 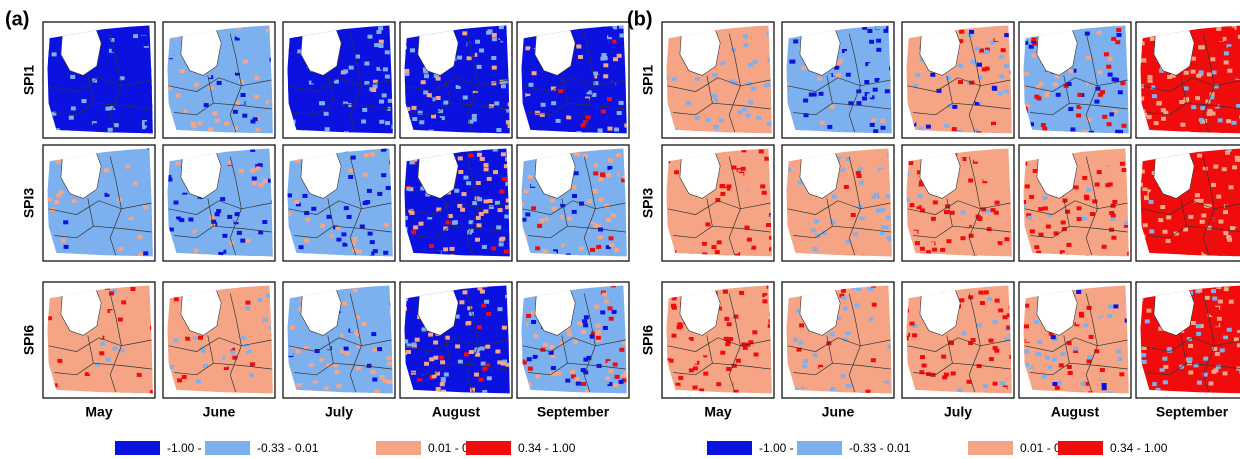 I want to click on legend-swatch, so click(x=729, y=448).